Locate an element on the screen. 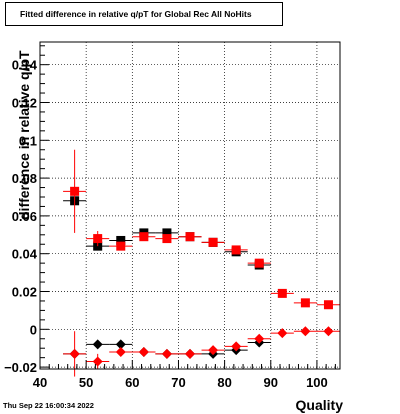 The image size is (400, 414). x-tick-label: 90 is located at coordinates (271, 382).